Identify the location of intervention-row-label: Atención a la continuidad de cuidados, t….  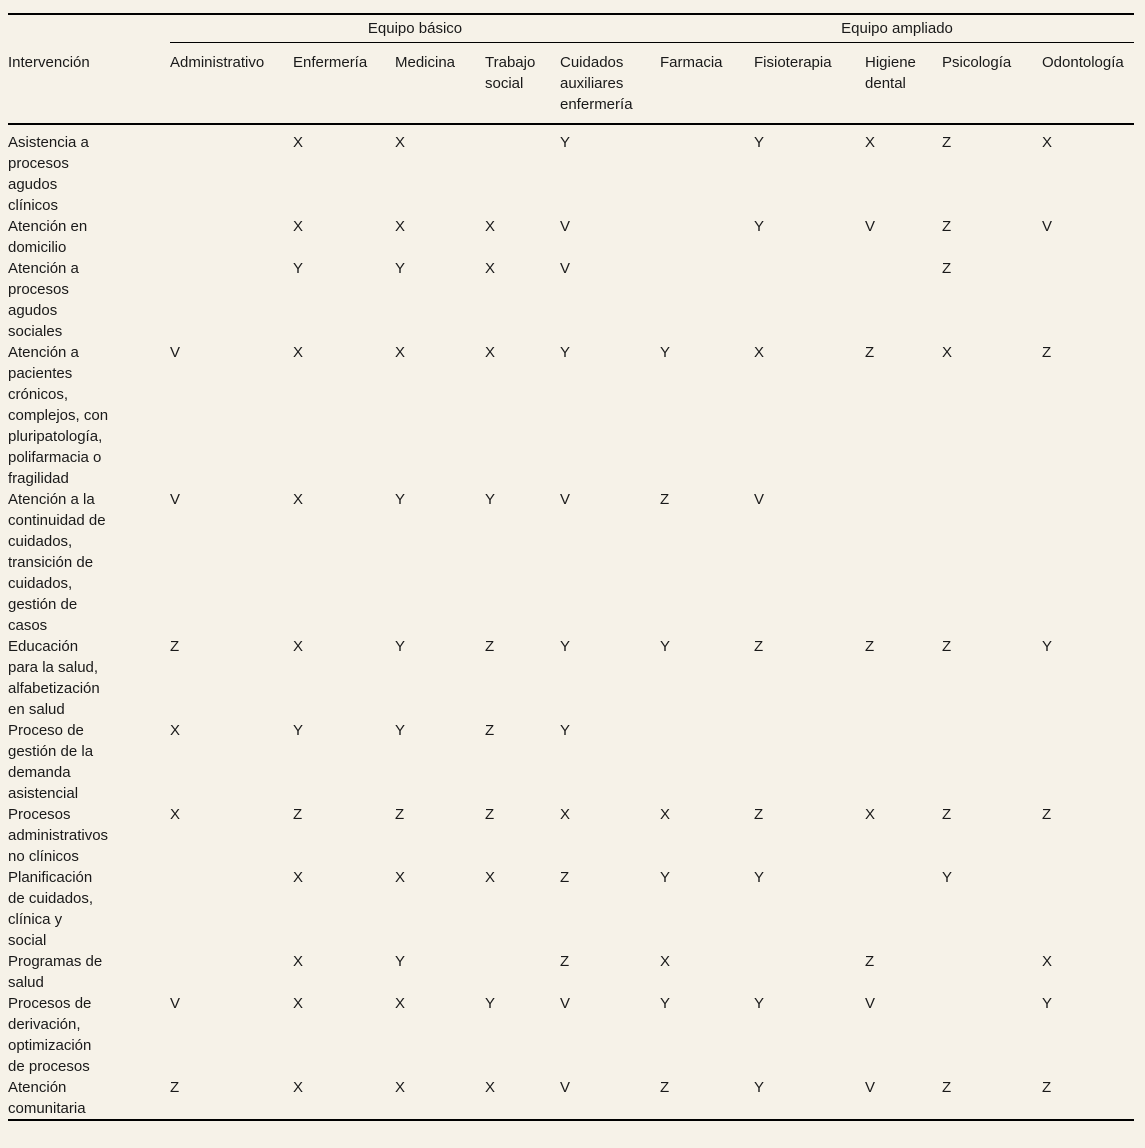
(57, 562).